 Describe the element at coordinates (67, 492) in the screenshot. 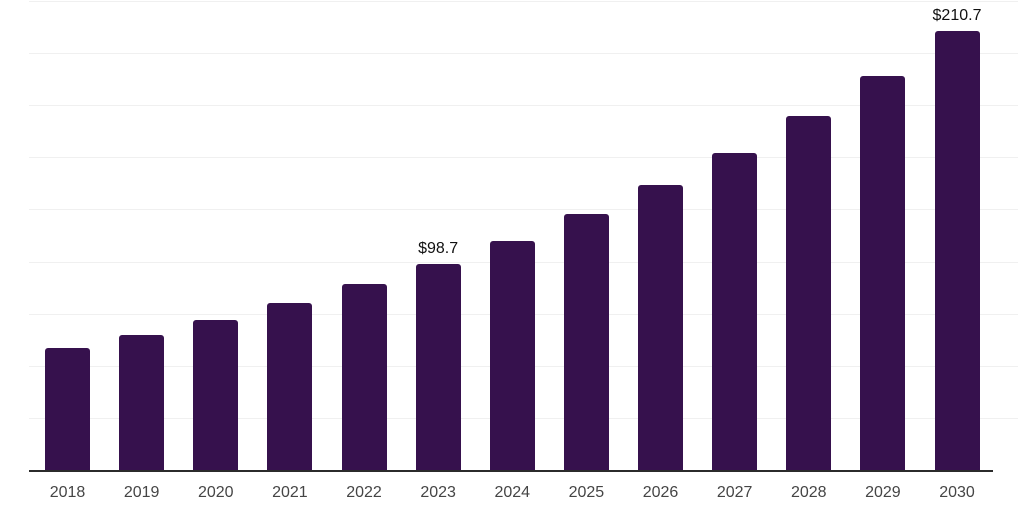

I see `x-tick-2018: 2018` at that location.